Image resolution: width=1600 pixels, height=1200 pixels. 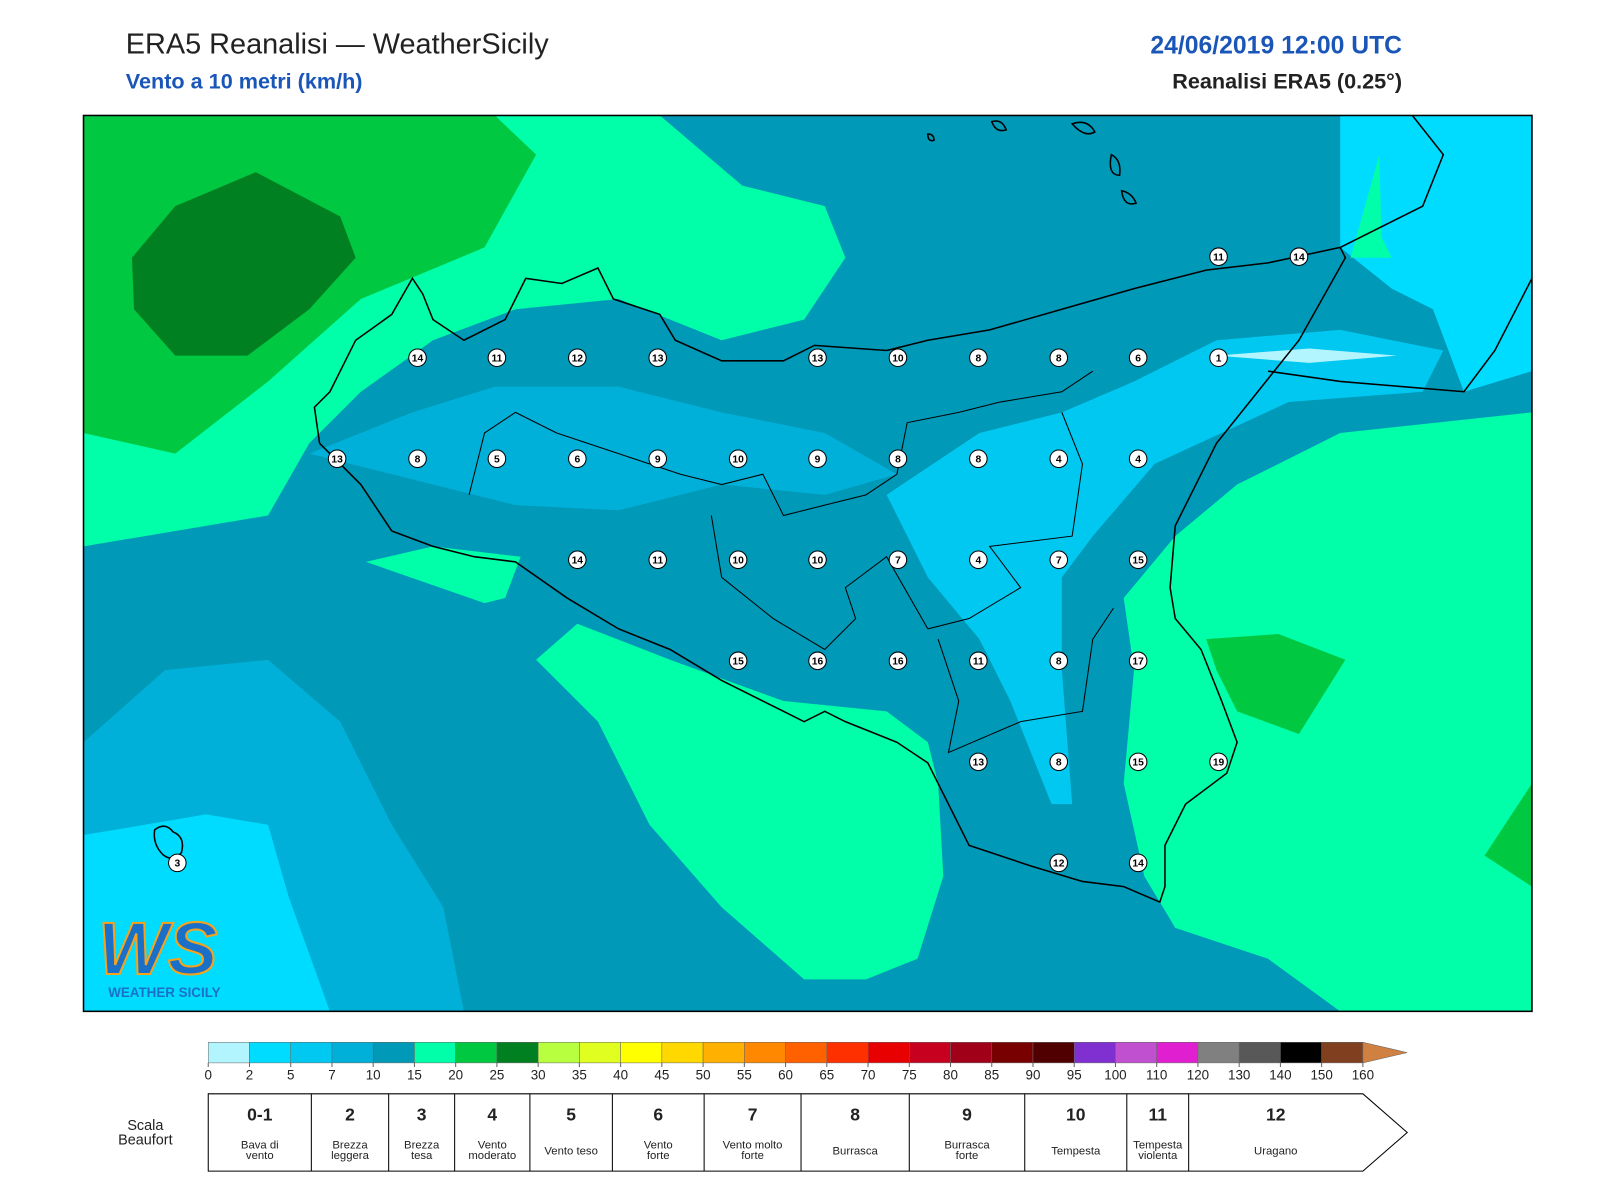 What do you see at coordinates (1158, 1156) in the screenshot?
I see `beaufort-desc: violenta` at bounding box center [1158, 1156].